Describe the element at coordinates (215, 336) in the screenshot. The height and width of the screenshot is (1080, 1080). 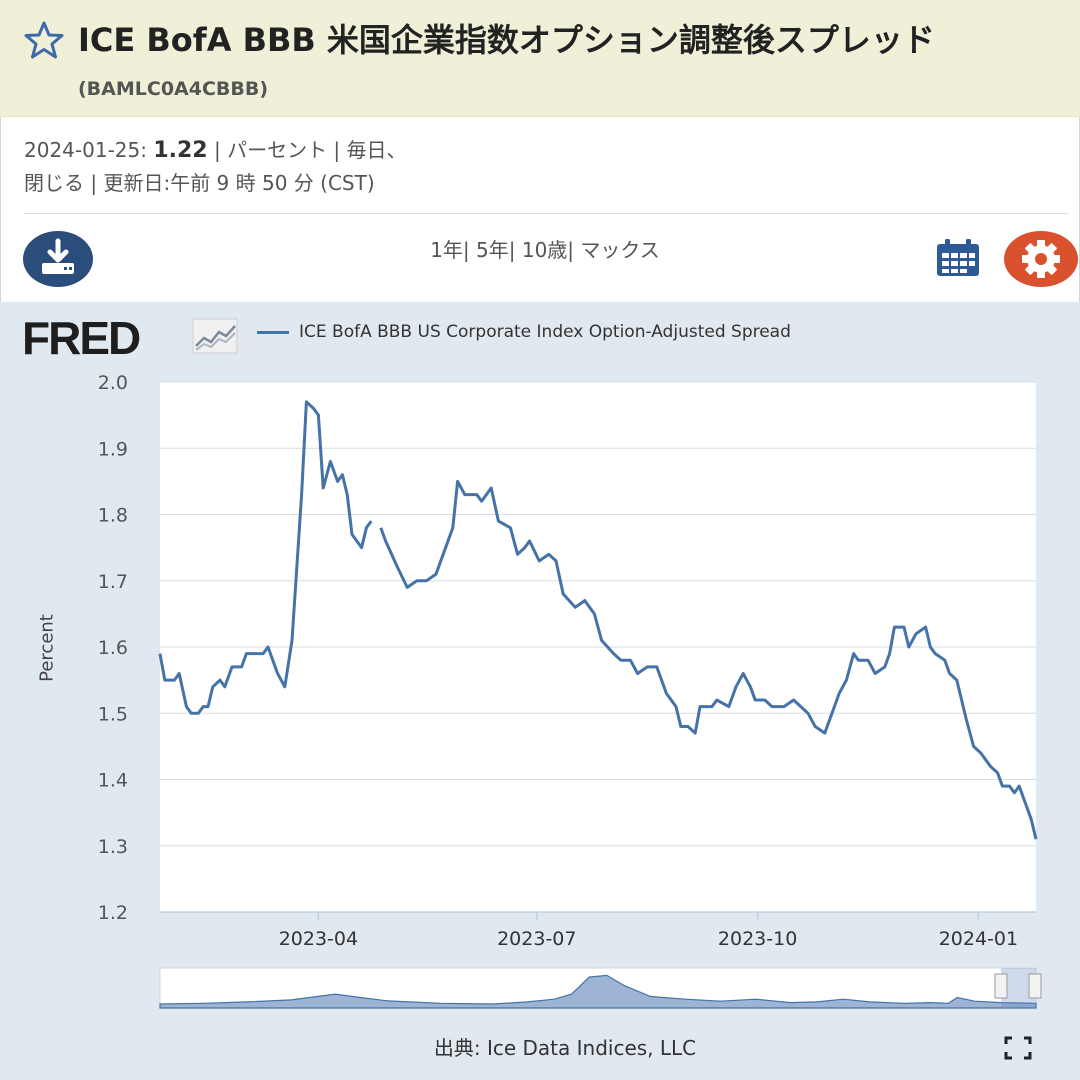
I see `fred-graph-icon` at that location.